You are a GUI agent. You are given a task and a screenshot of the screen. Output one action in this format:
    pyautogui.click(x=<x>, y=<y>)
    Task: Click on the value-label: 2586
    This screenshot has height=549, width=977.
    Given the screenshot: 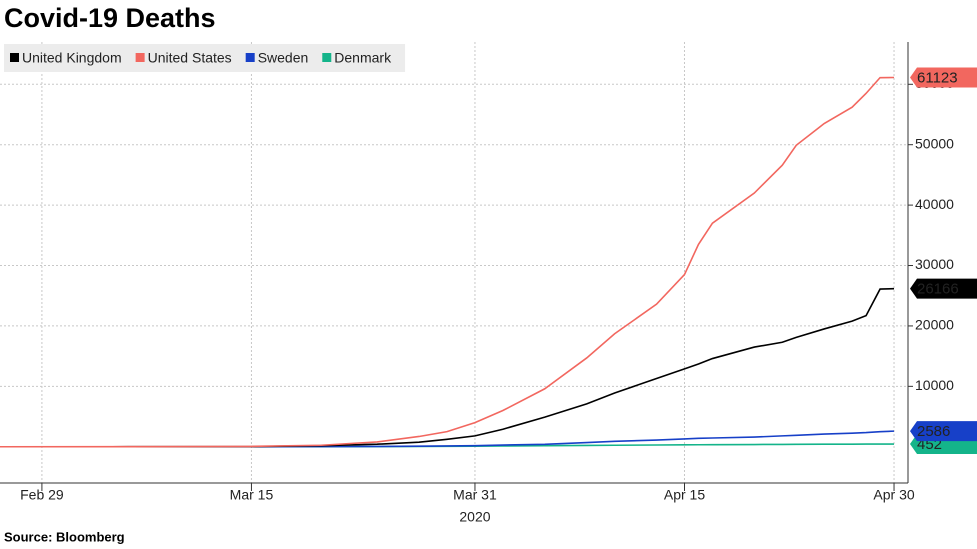 What is the action you would take?
    pyautogui.click(x=933, y=431)
    